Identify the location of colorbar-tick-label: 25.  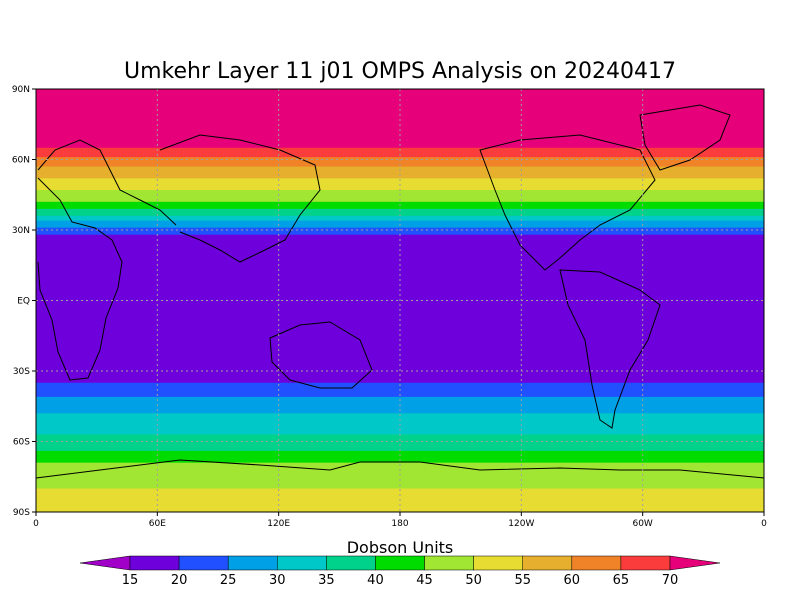
(228, 580).